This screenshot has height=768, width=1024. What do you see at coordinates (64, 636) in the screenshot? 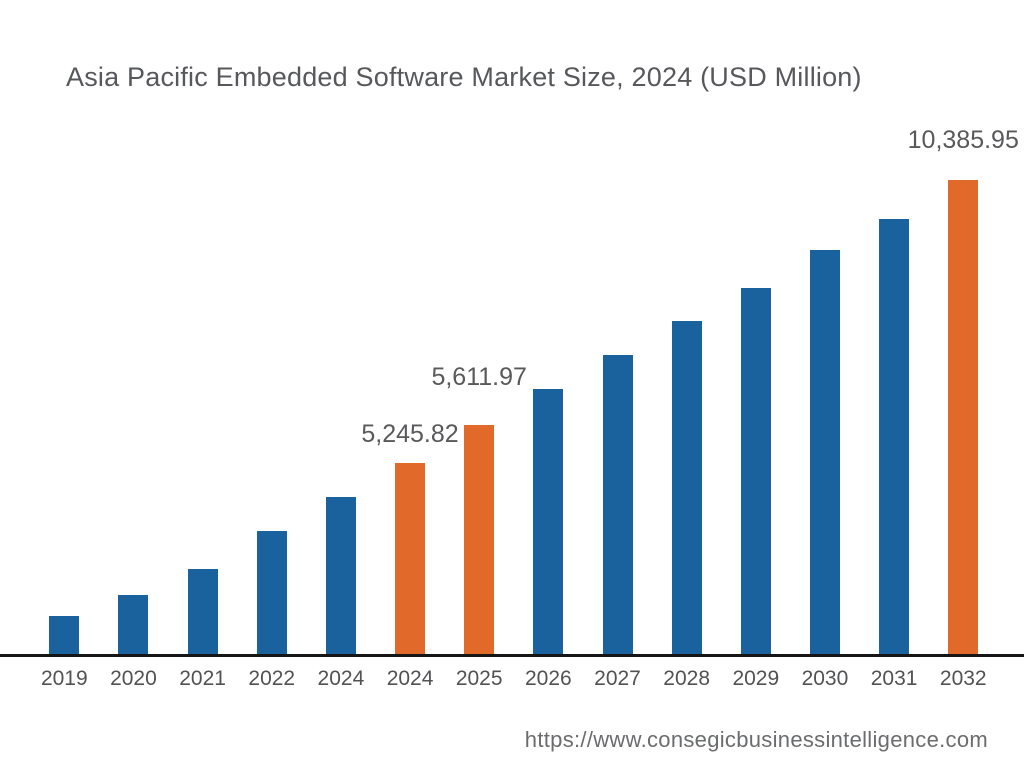
I see `bar-2019` at bounding box center [64, 636].